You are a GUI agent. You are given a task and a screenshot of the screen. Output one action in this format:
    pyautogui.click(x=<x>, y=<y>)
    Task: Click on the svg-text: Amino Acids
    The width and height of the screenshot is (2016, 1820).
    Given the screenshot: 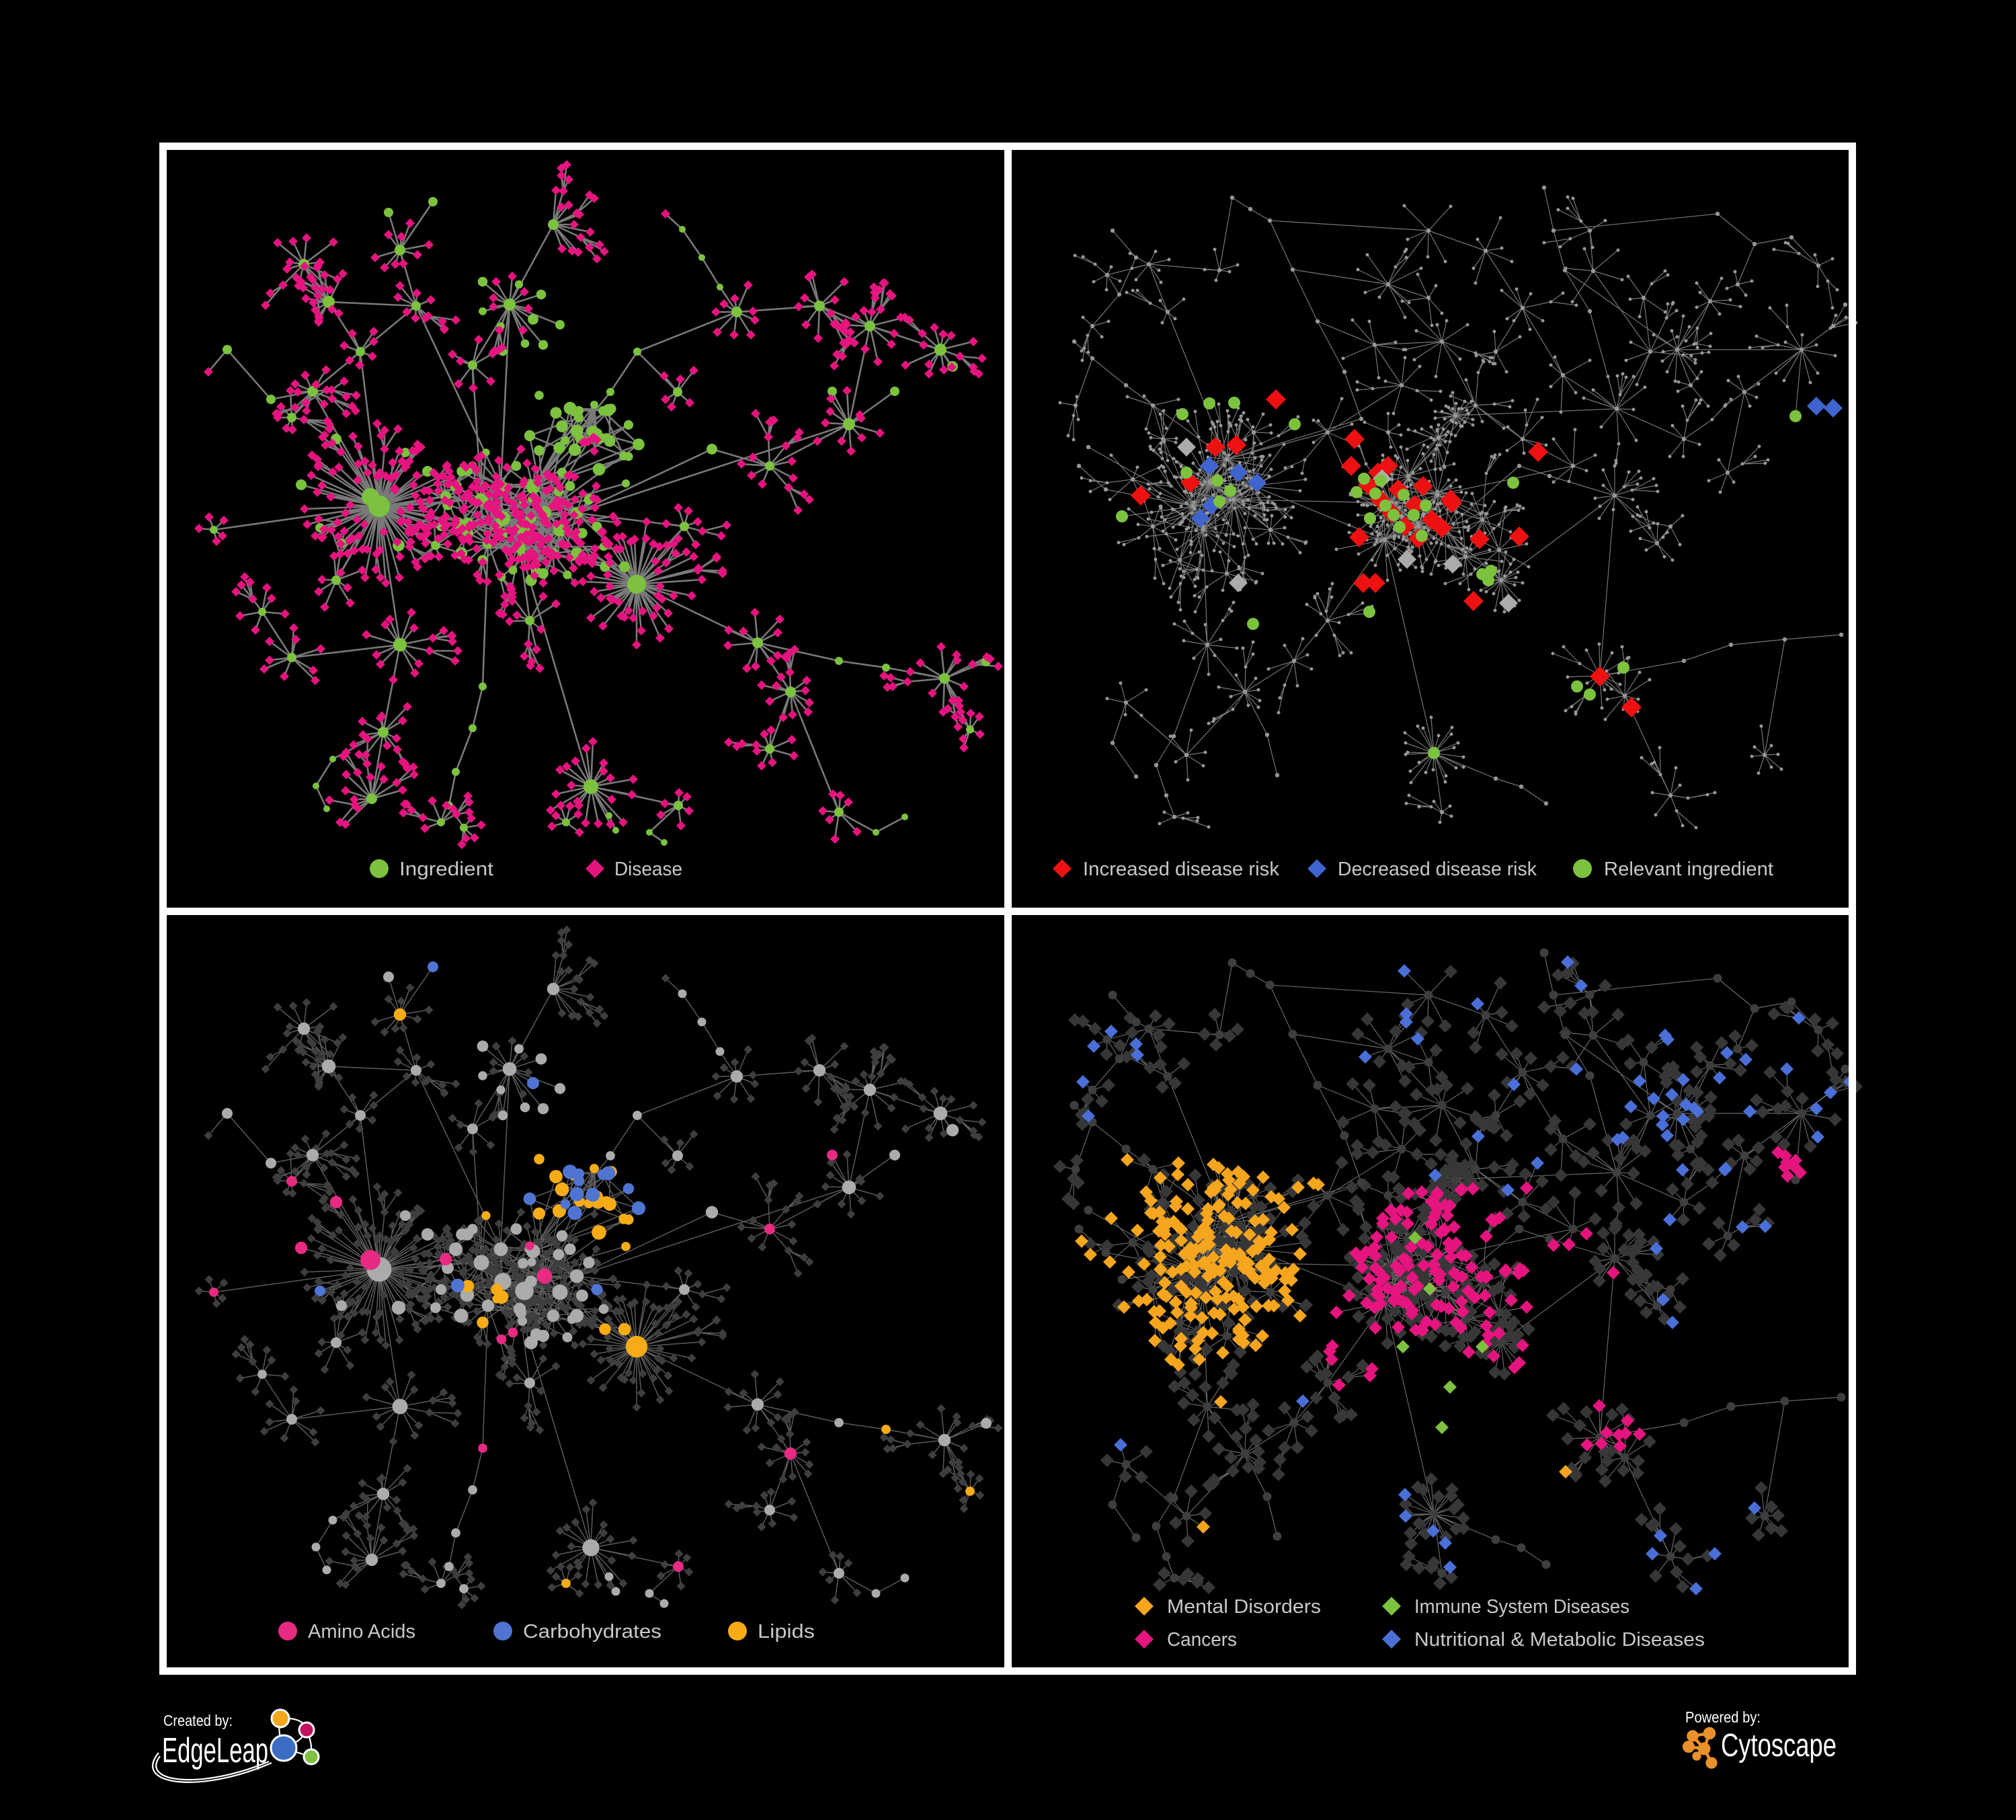 What is the action you would take?
    pyautogui.click(x=361, y=1632)
    